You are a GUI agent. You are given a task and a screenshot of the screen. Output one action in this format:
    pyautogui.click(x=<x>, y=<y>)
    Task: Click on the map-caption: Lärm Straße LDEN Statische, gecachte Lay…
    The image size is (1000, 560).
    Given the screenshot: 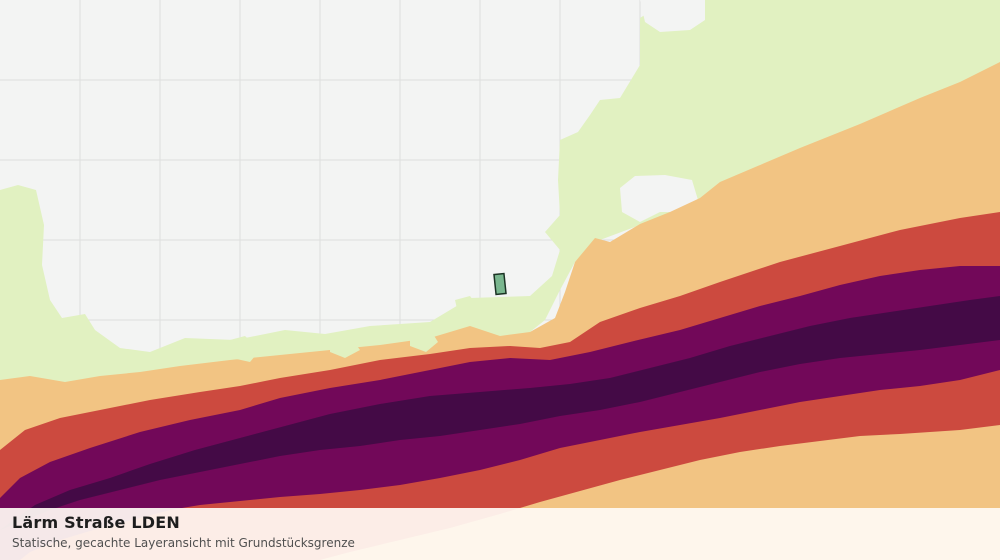 What is the action you would take?
    pyautogui.click(x=500, y=534)
    